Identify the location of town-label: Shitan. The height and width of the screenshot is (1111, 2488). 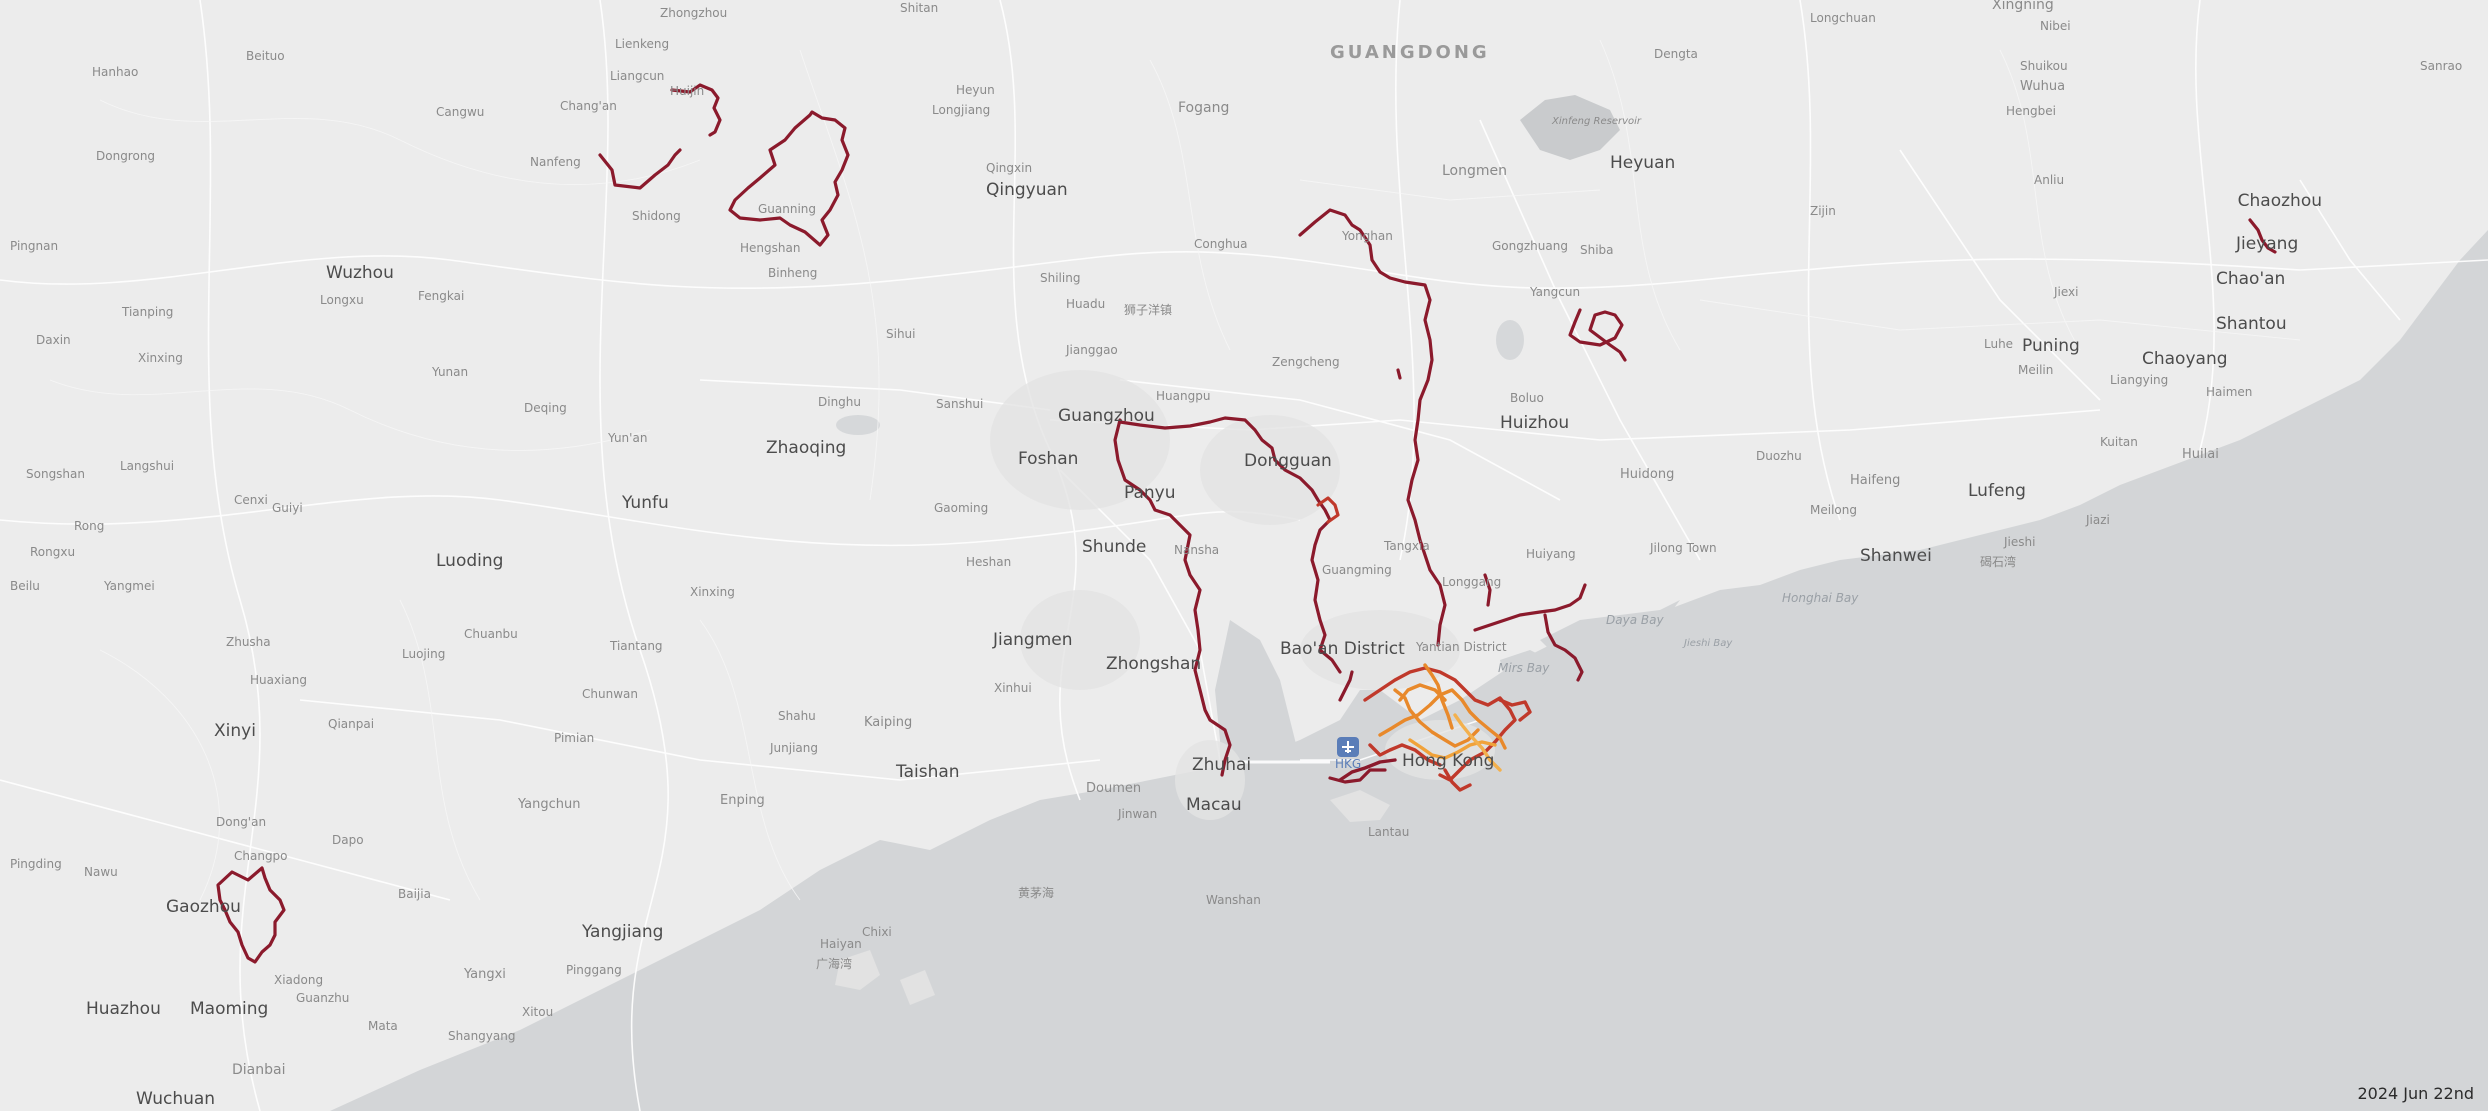
(919, 8).